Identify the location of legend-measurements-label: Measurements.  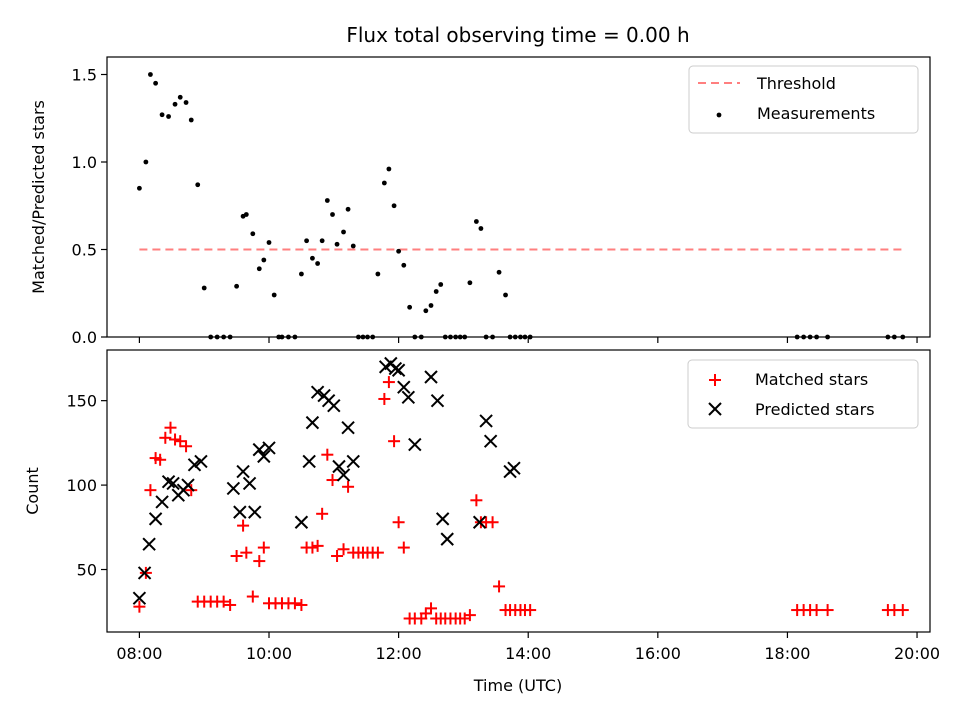
(816, 113).